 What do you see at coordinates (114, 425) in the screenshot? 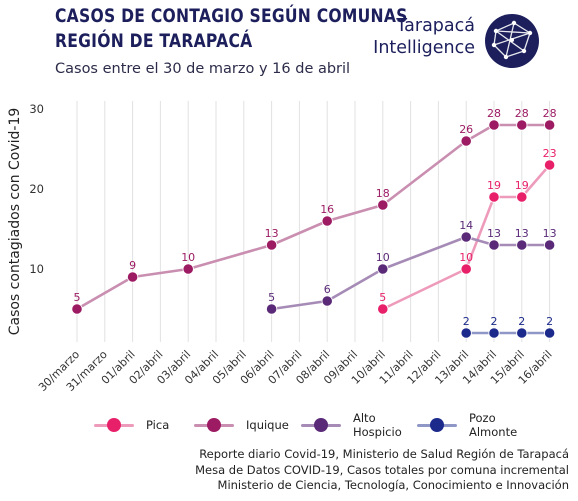
I see `legend-swatch-pica` at bounding box center [114, 425].